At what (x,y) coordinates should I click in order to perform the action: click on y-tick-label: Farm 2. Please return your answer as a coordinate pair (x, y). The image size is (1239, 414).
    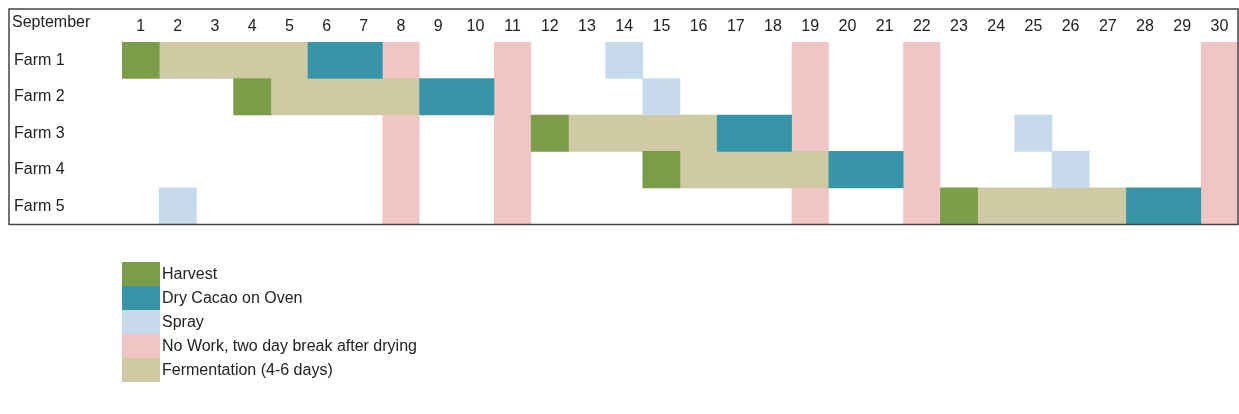
    Looking at the image, I should click on (39, 96).